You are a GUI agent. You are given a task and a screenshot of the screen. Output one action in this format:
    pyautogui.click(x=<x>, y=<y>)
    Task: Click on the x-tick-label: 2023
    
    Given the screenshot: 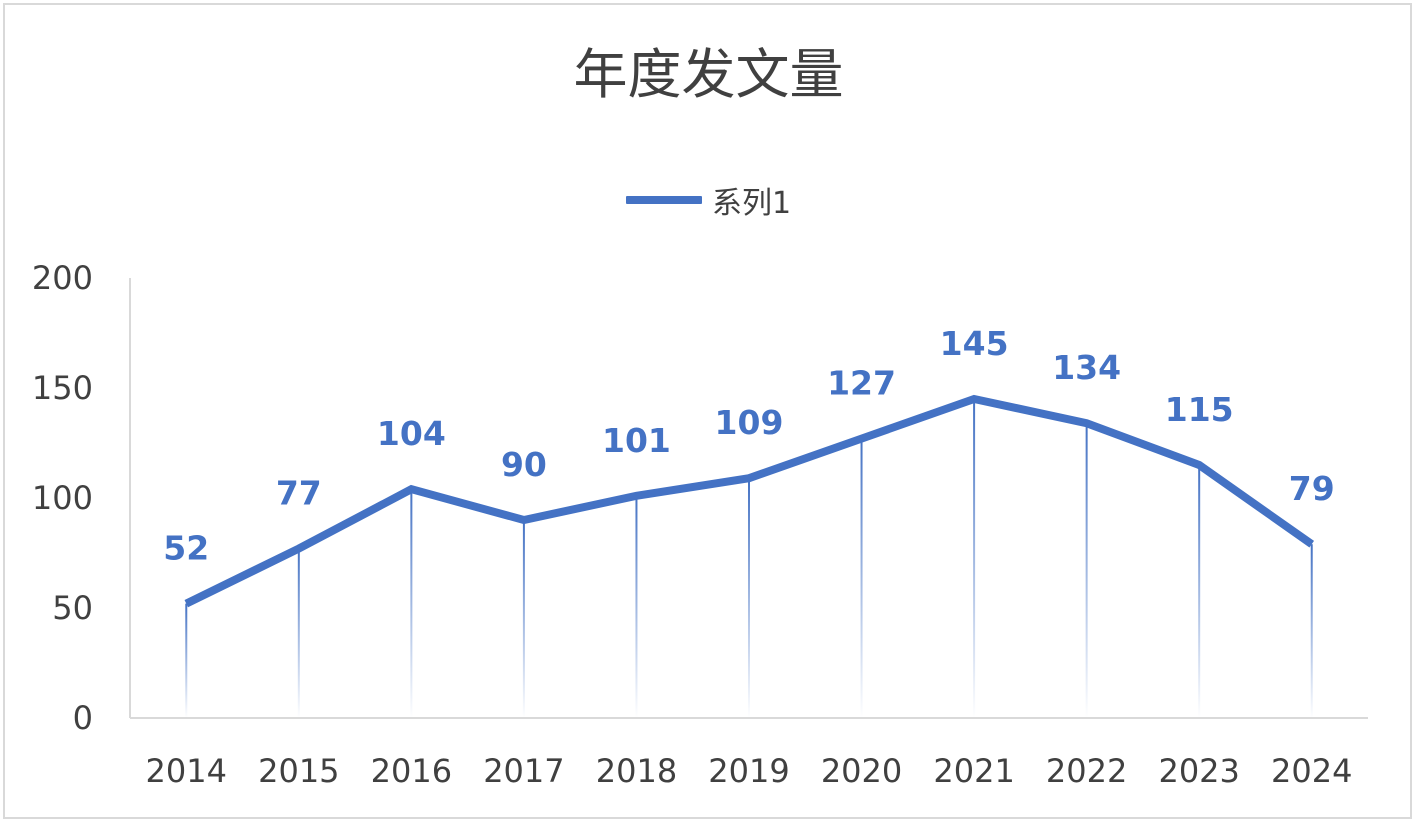 What is the action you would take?
    pyautogui.click(x=1198, y=771)
    